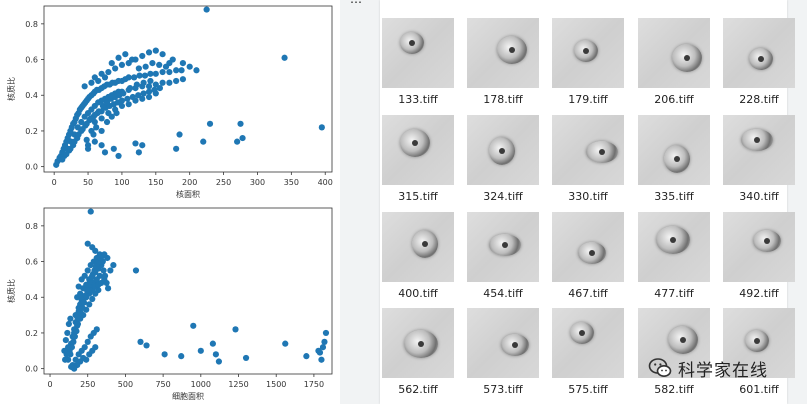 This screenshot has height=404, width=807. What do you see at coordinates (188, 194) in the screenshot?
I see `x-axis-label: 核面积` at bounding box center [188, 194].